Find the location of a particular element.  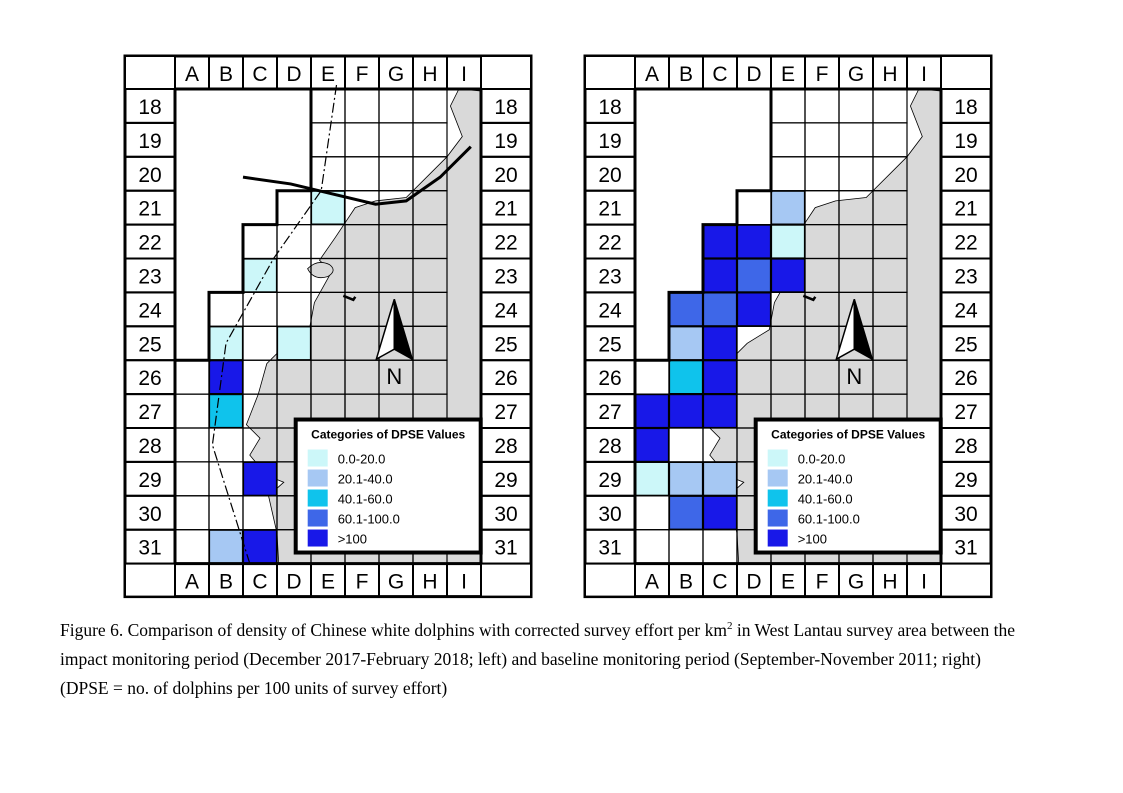

north-arrow-icon is located at coordinates (854, 329).